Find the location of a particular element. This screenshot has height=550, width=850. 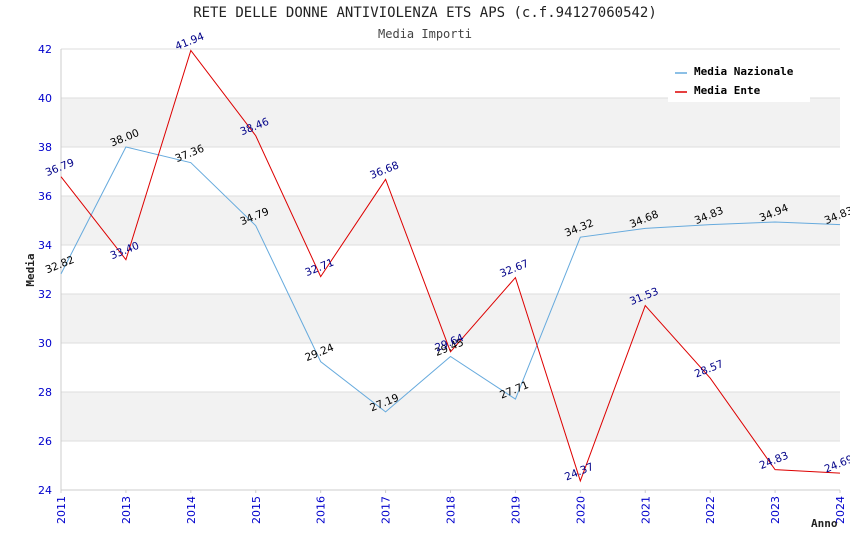

x-tick-label: 2018 is located at coordinates (451, 510).